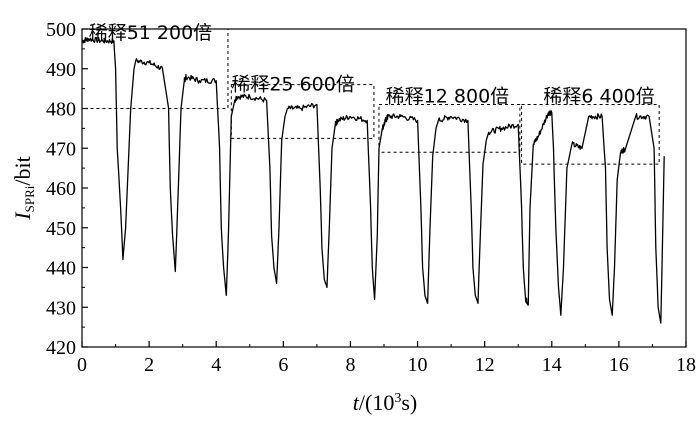 The height and width of the screenshot is (426, 700). I want to click on x-tick-label-2: 4, so click(216, 365).